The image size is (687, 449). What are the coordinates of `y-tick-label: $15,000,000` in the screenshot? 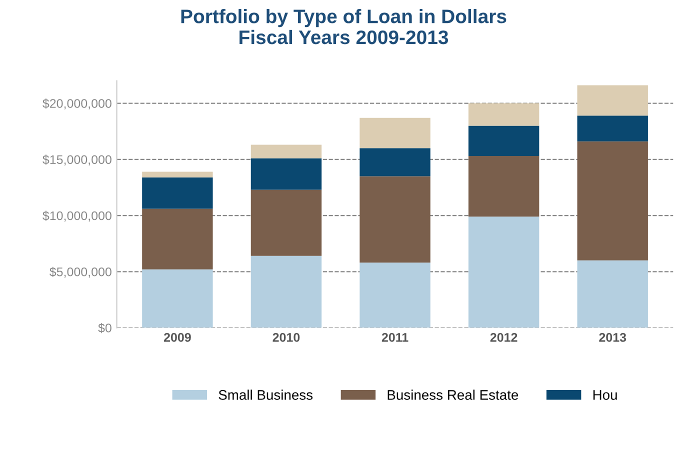 It's located at (77, 160).